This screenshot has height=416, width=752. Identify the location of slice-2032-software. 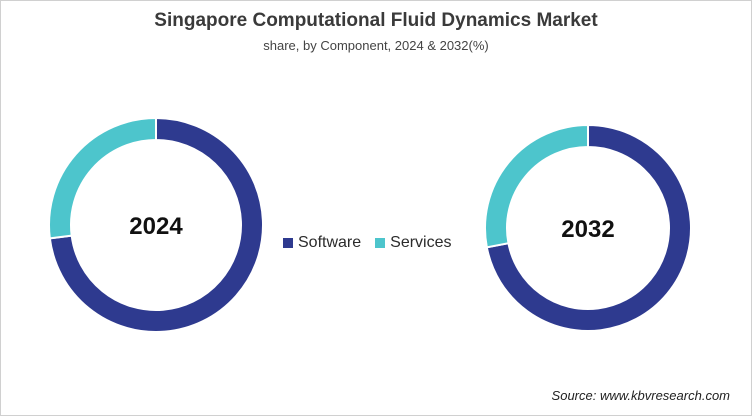
(588, 227).